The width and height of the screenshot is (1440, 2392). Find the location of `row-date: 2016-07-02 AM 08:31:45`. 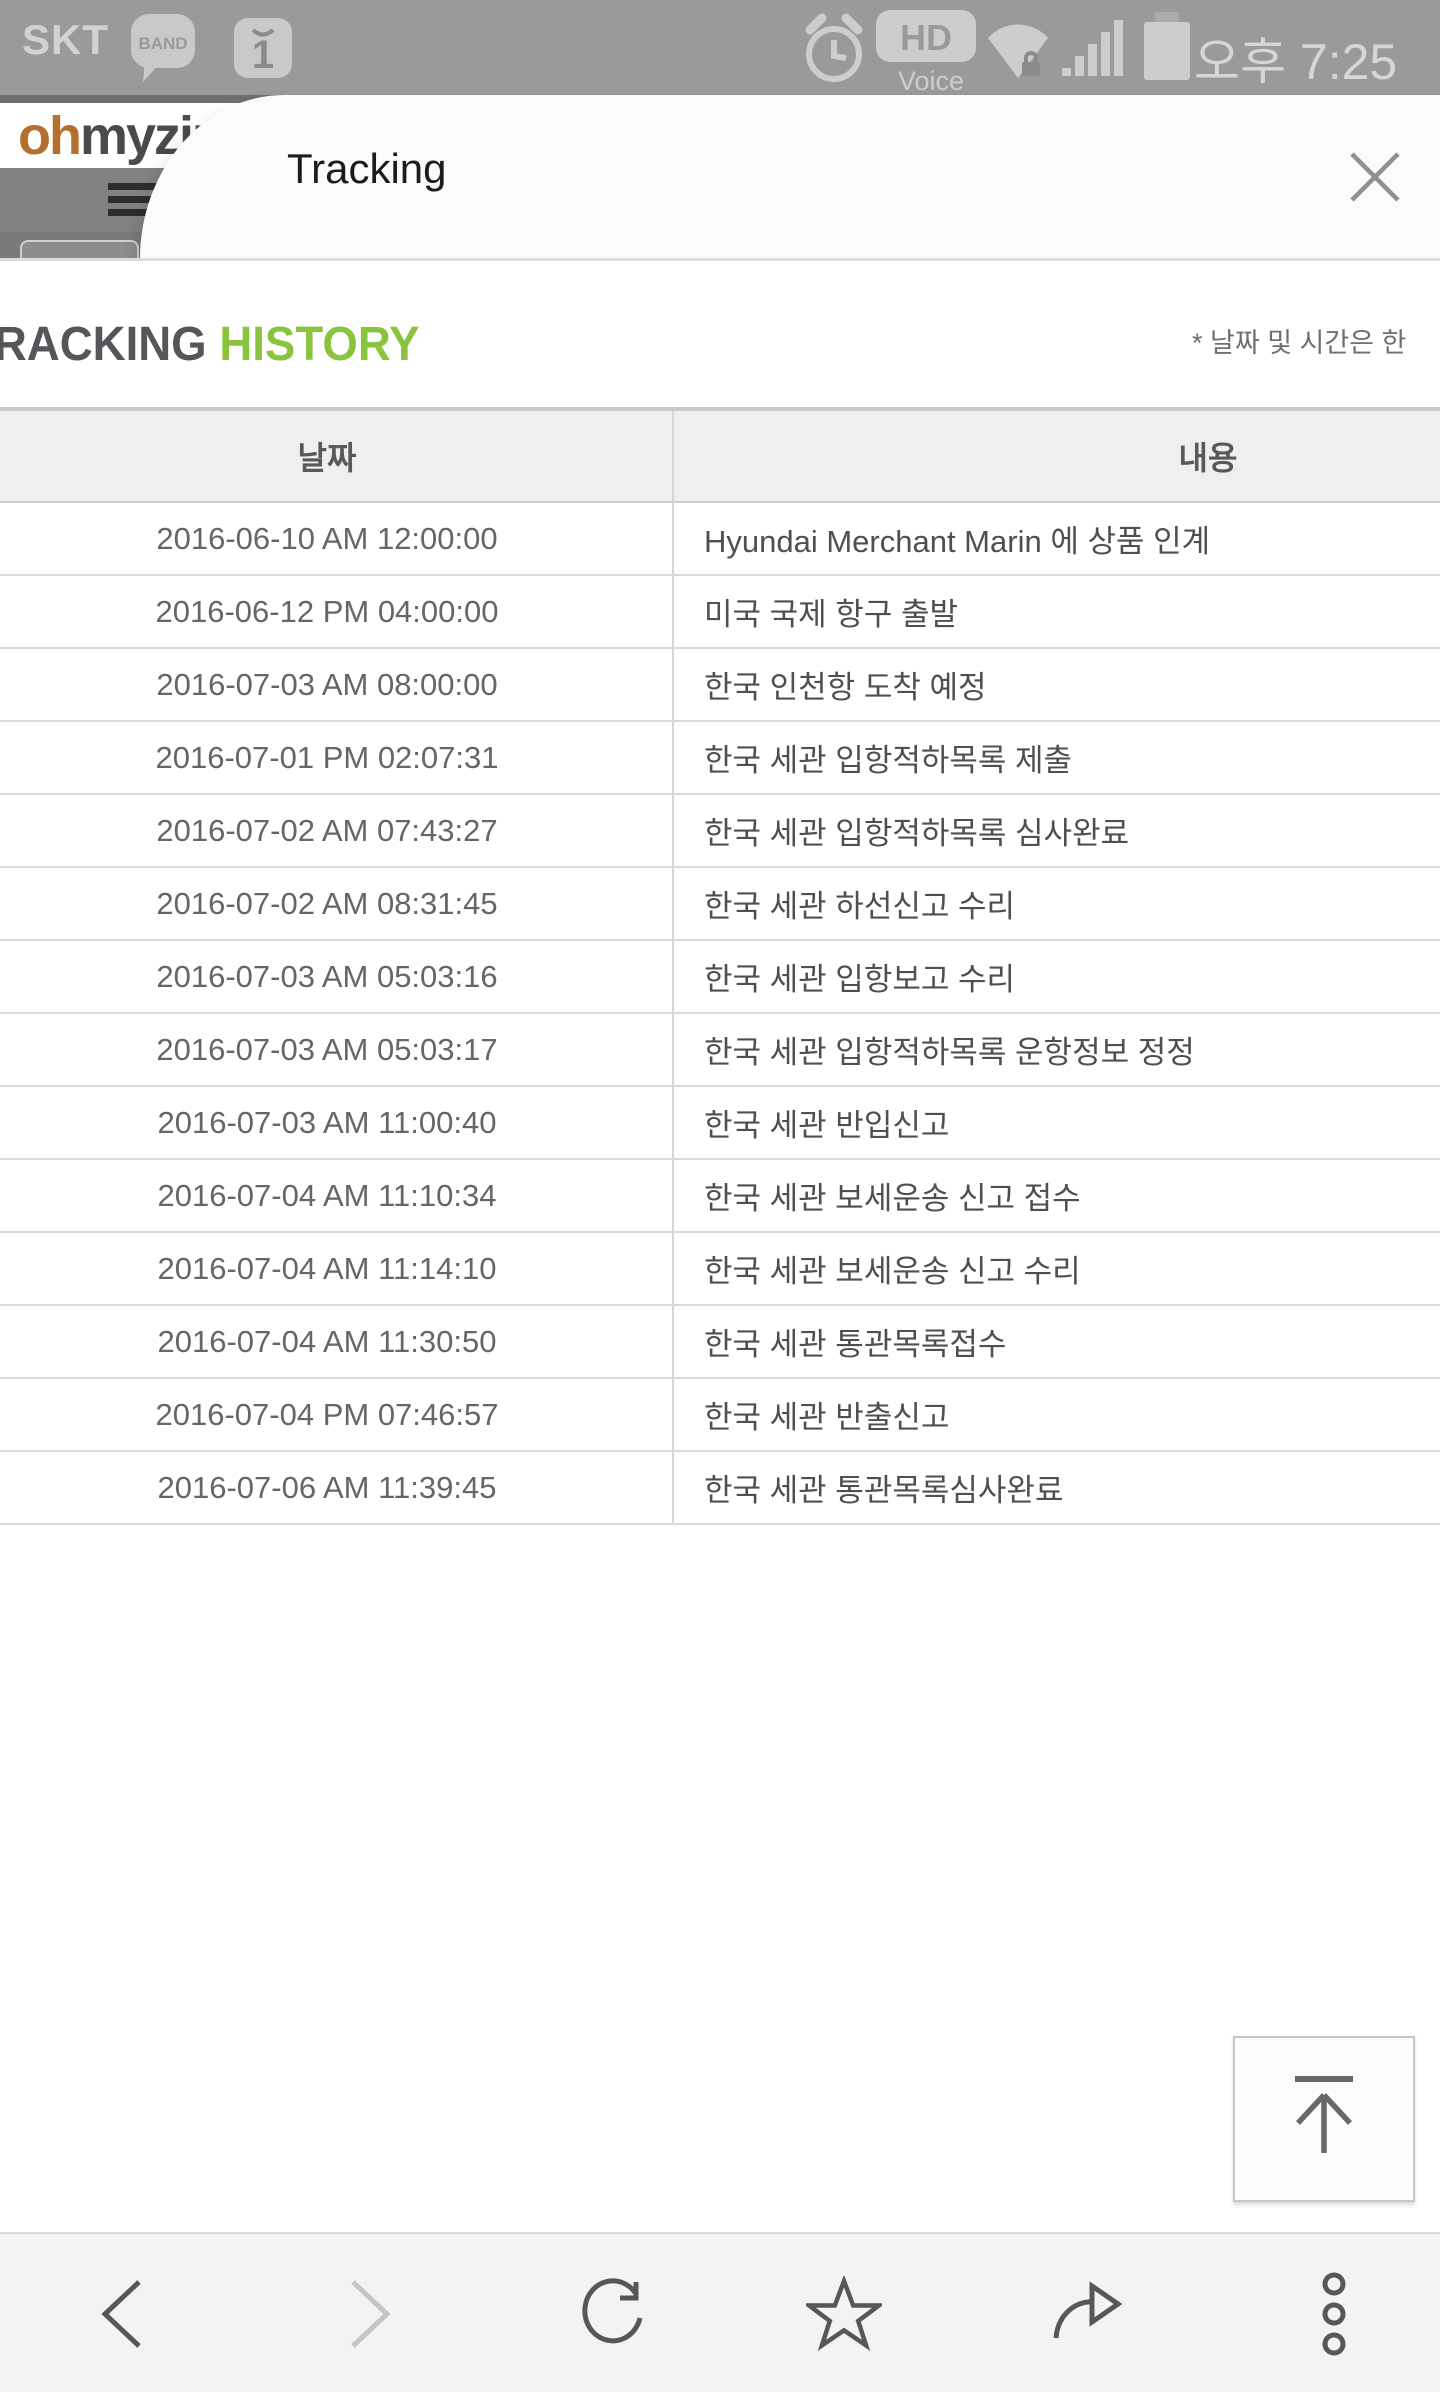

row-date: 2016-07-02 AM 08:31:45 is located at coordinates (327, 903).